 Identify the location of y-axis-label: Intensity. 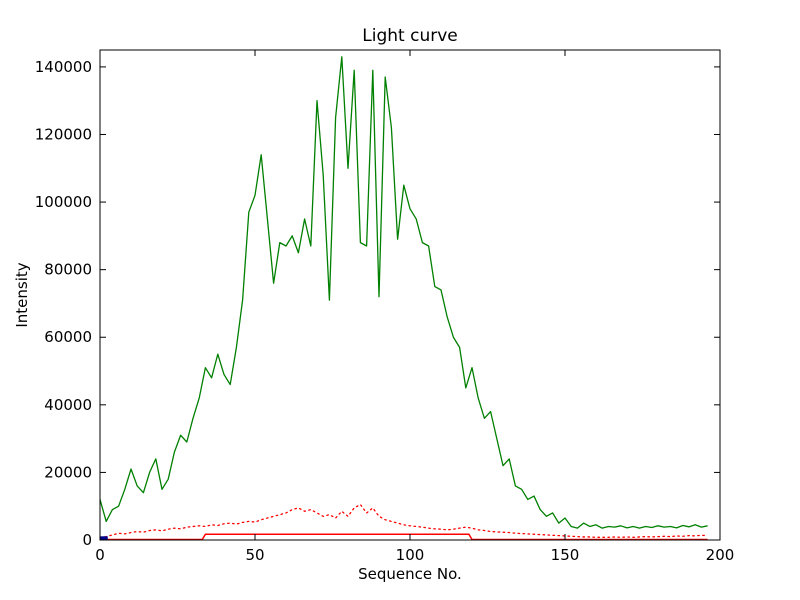
(22, 294).